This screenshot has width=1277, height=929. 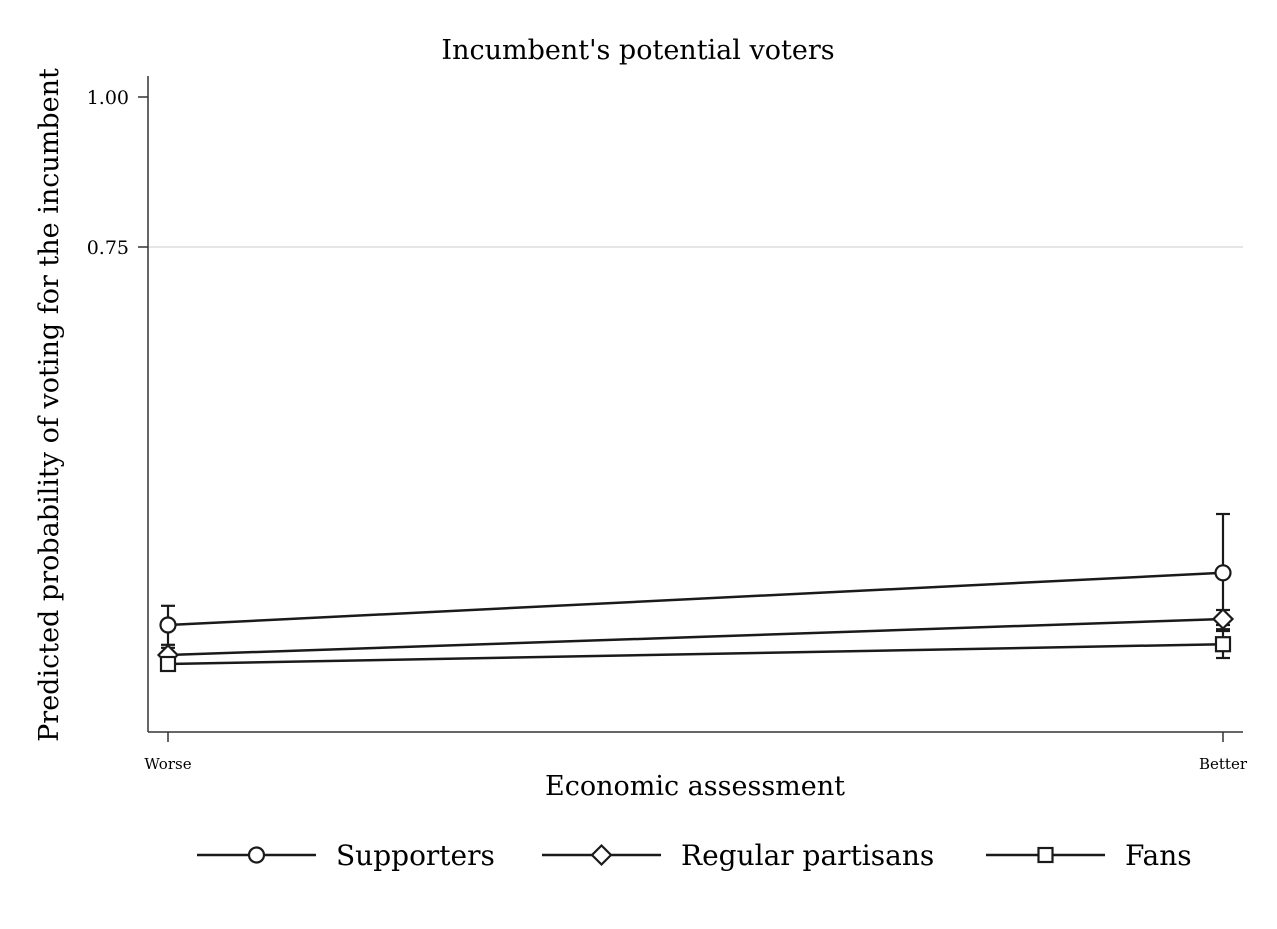 I want to click on x-axis-ticks: Worse Better, so click(x=696, y=752).